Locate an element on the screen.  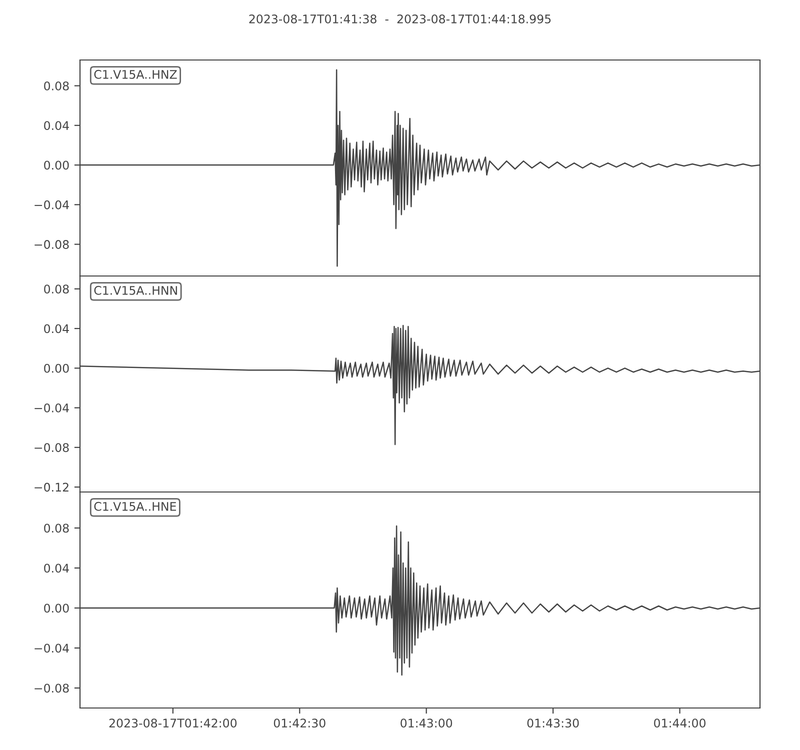
y-tick-label: −0.12 is located at coordinates (51, 487).